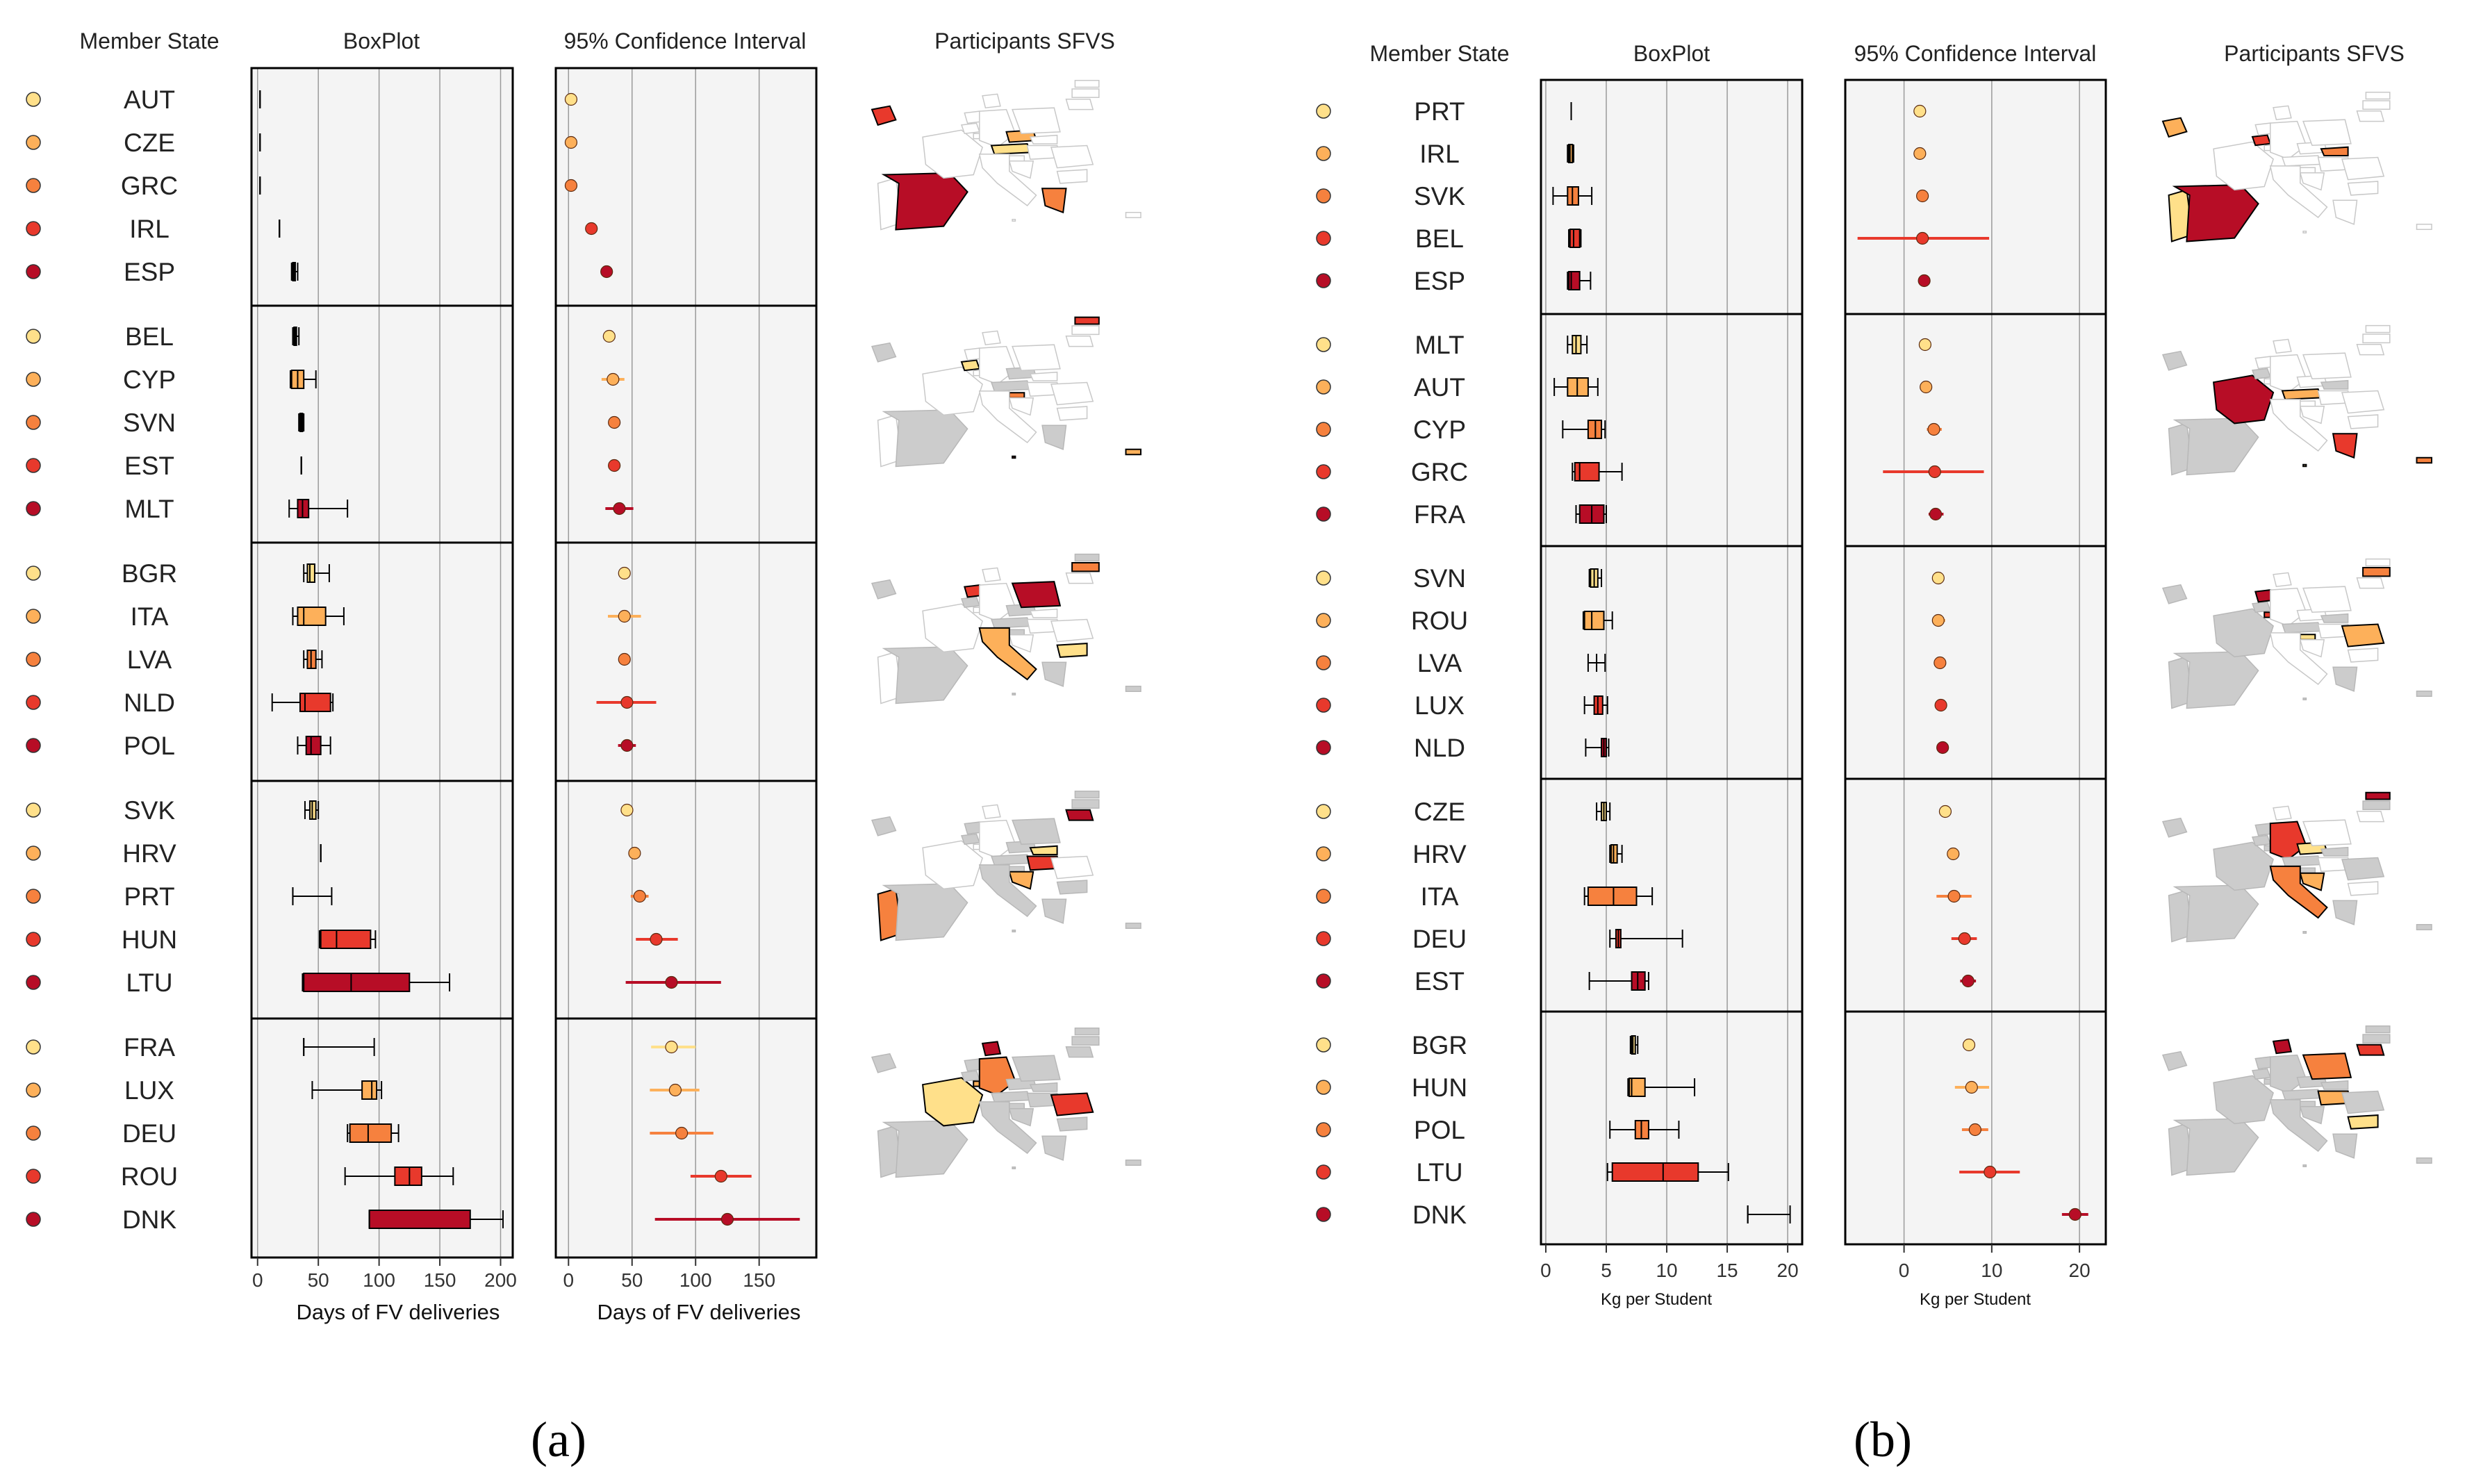  What do you see at coordinates (1440, 982) in the screenshot?
I see `state-label: EST` at bounding box center [1440, 982].